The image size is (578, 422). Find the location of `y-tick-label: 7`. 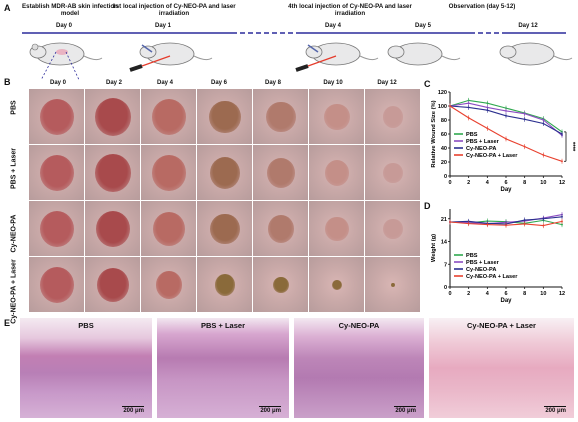

y-tick-label: 7 is located at coordinates (445, 265).